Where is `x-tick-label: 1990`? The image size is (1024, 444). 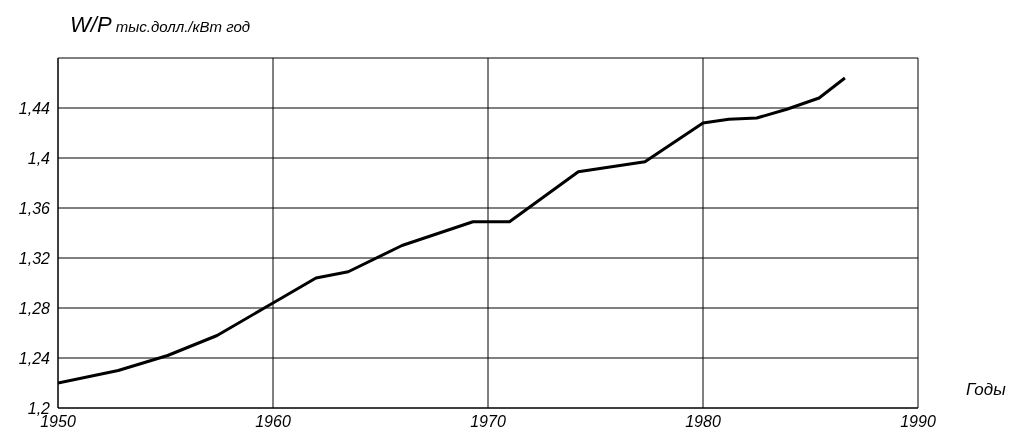
x-tick-label: 1990 is located at coordinates (918, 422).